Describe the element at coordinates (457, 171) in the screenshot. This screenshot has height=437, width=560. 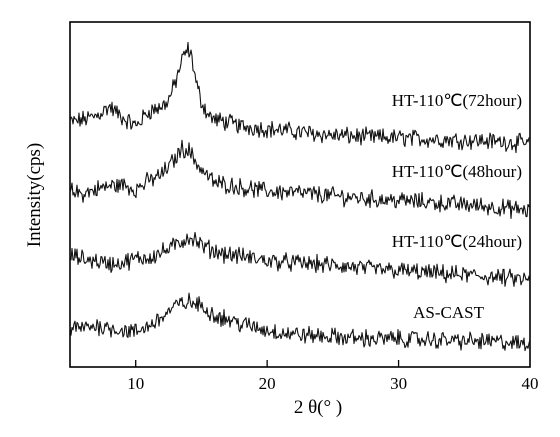
I see `series-label: HT-110℃(48hour)` at that location.